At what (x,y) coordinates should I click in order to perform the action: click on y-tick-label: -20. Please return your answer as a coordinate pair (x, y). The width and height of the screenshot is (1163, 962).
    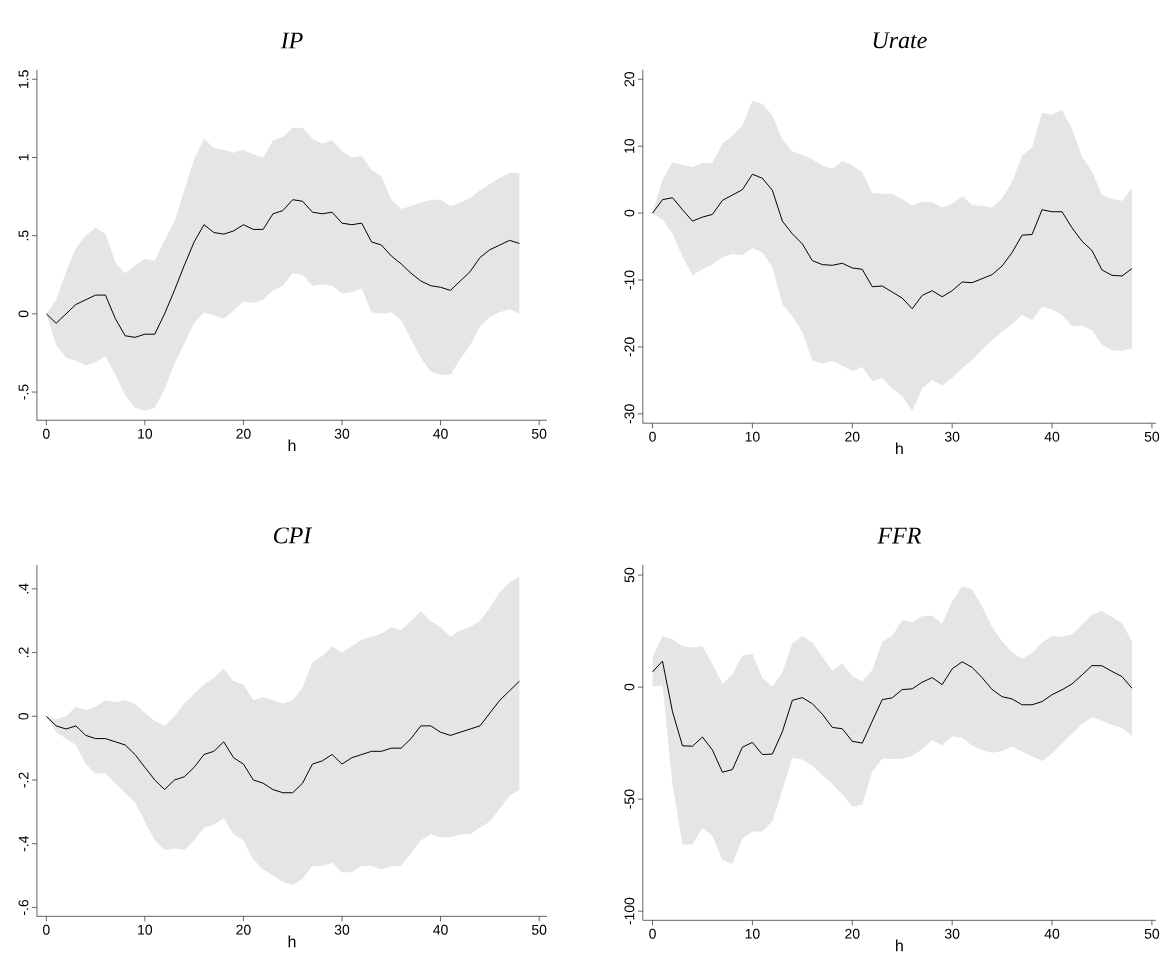
    Looking at the image, I should click on (629, 347).